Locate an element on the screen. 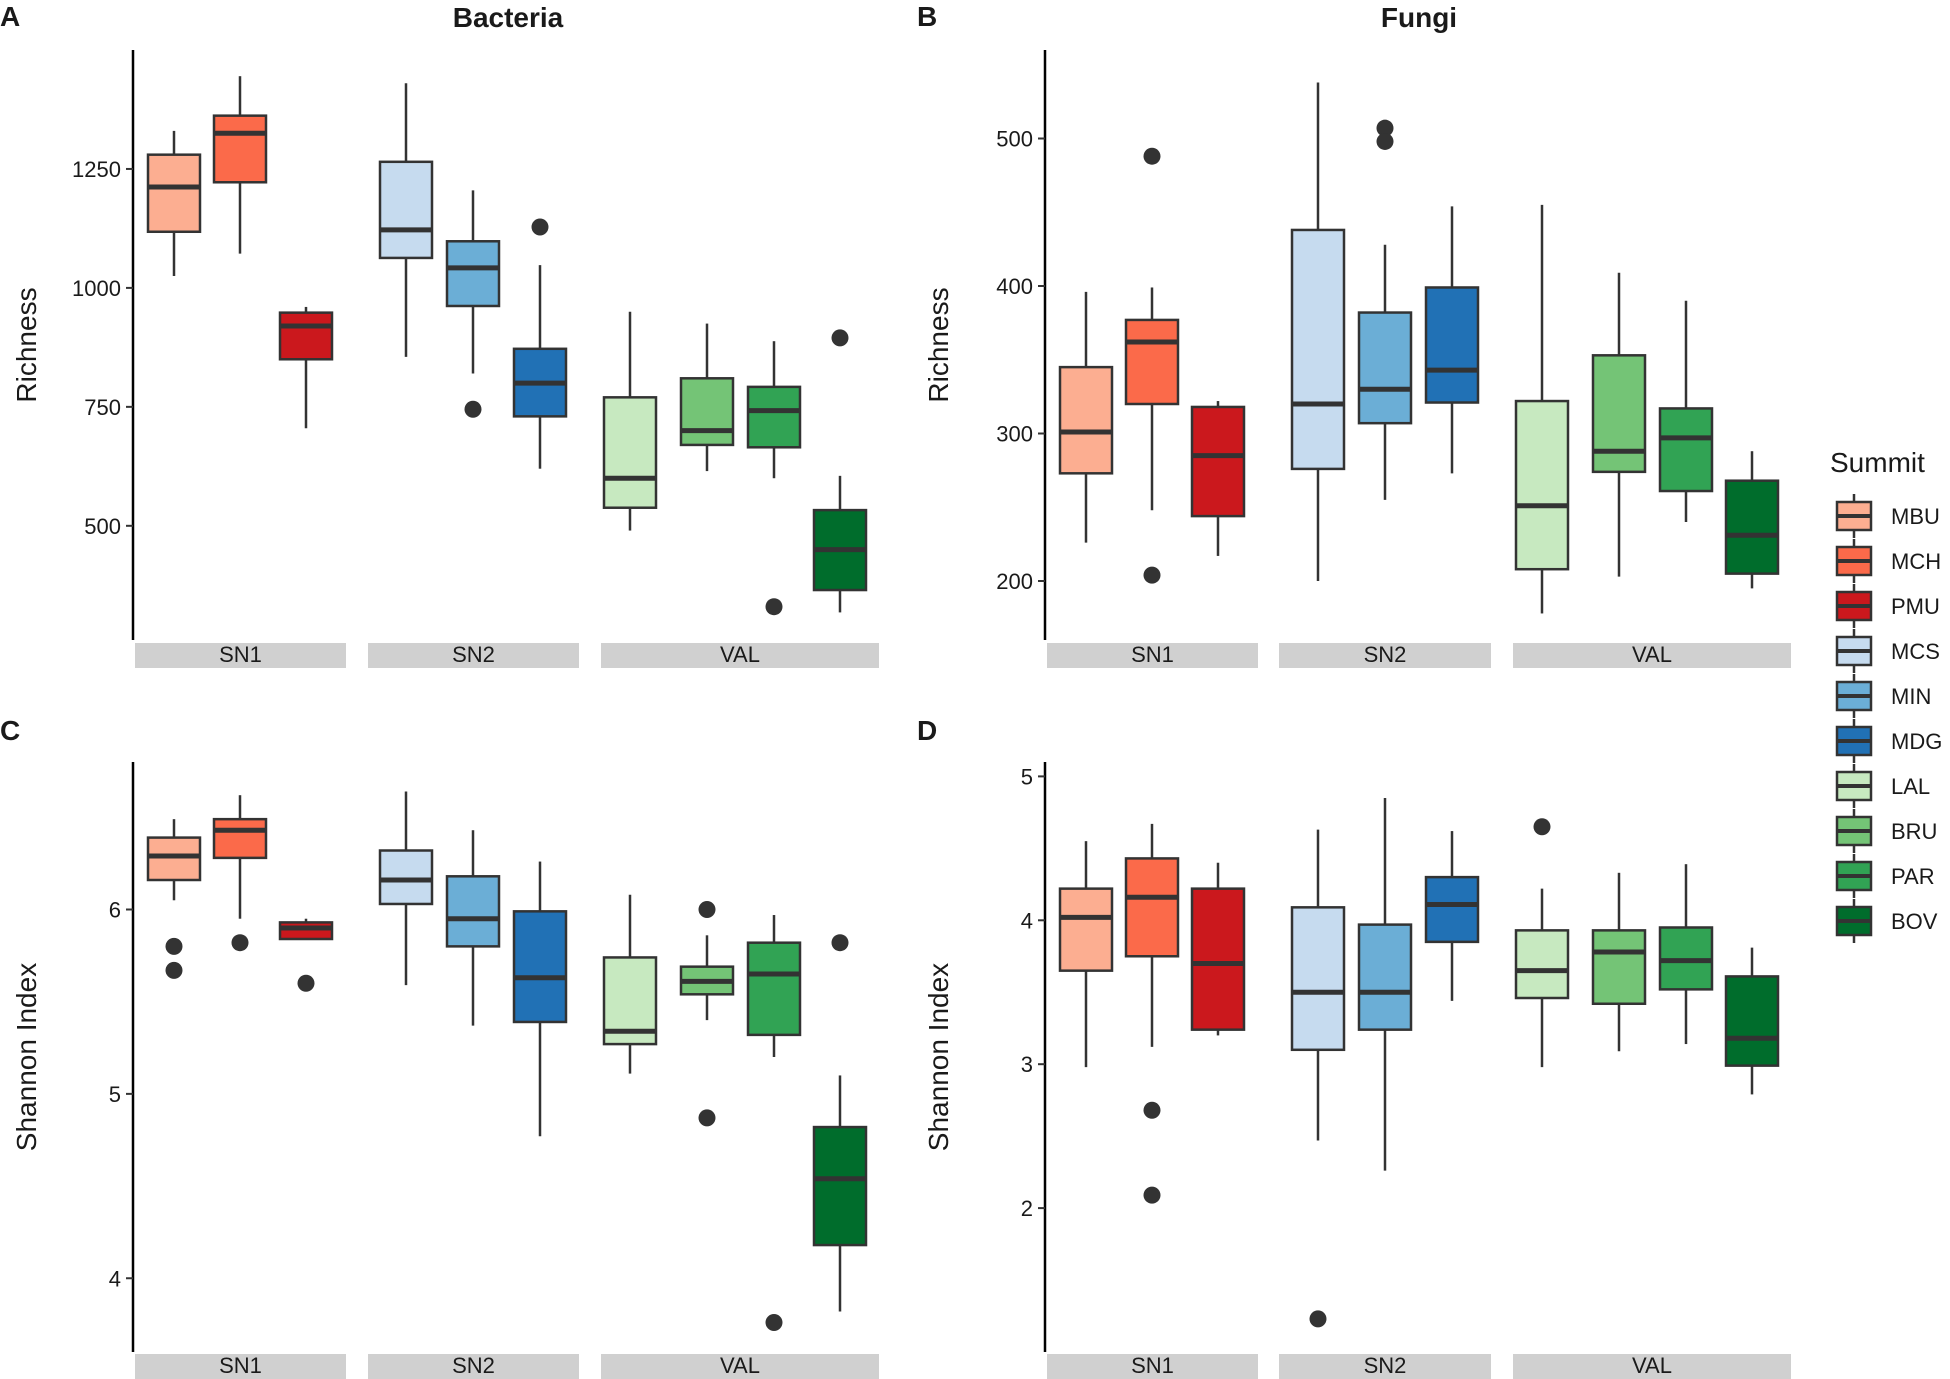  facet-strip-label: VAL is located at coordinates (1652, 1365).